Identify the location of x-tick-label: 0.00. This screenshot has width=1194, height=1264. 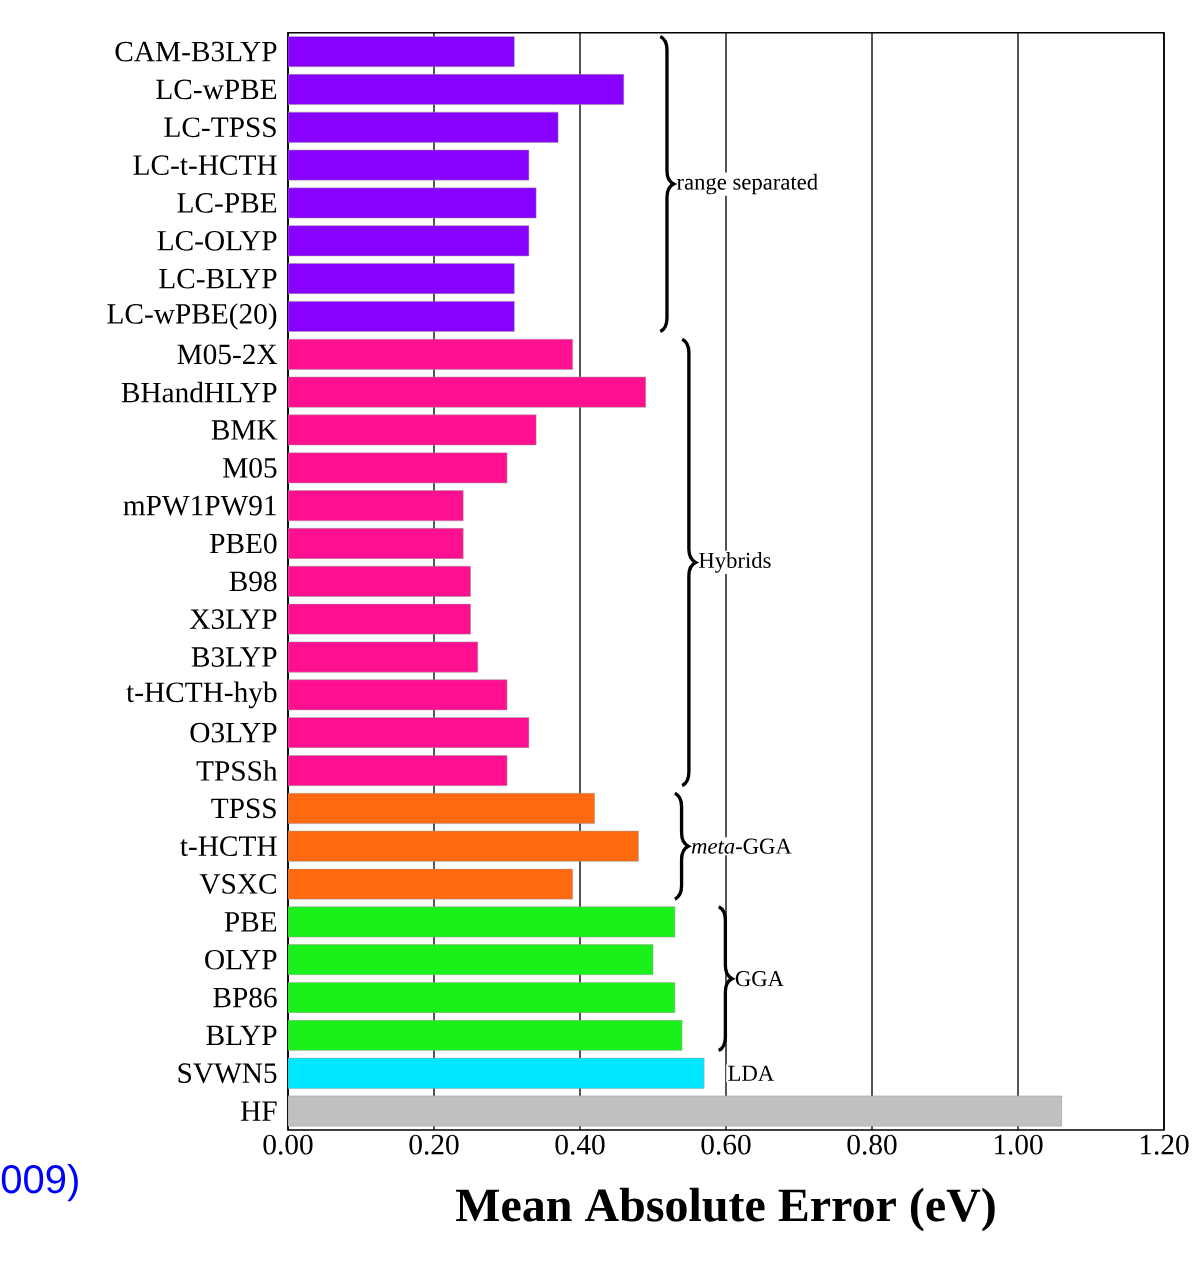
(288, 1144).